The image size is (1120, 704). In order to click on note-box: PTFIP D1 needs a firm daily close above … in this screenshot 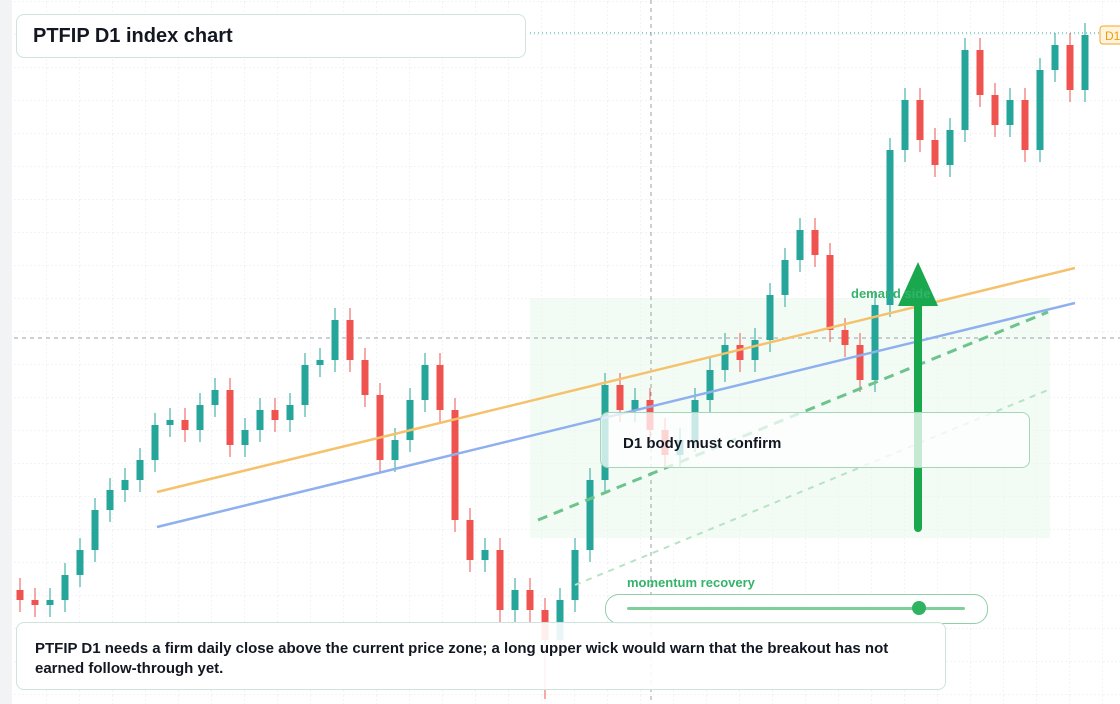, I will do `click(481, 656)`.